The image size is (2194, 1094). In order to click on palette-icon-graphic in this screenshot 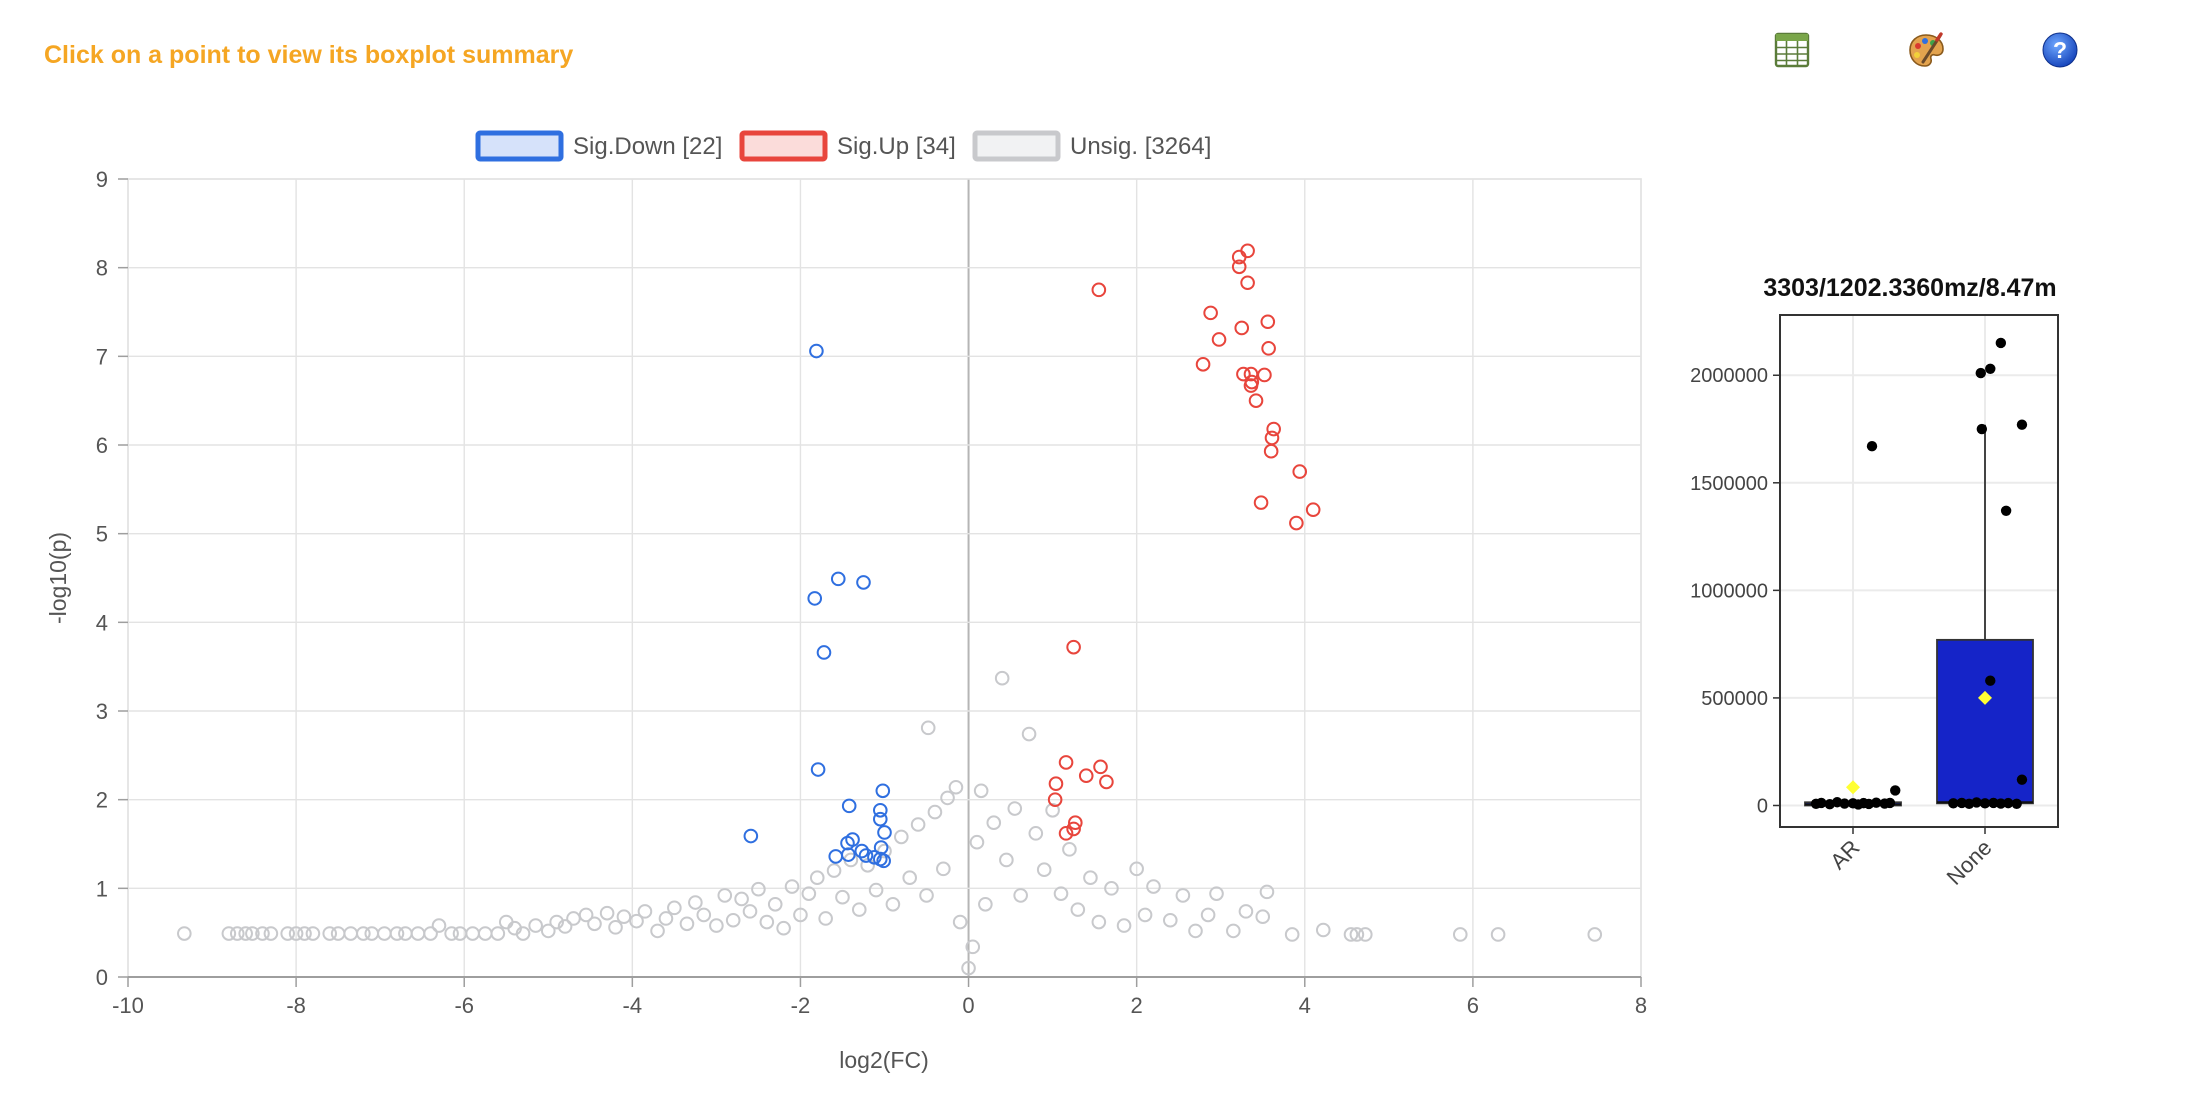, I will do `click(1926, 49)`.